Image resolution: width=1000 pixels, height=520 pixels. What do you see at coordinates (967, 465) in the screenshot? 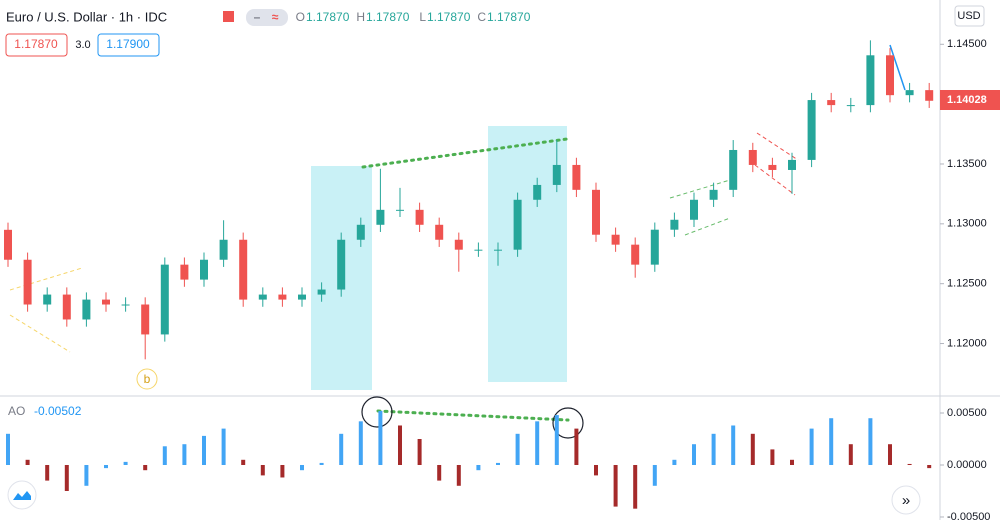
I see `y-tick-label: 0.00000` at bounding box center [967, 465].